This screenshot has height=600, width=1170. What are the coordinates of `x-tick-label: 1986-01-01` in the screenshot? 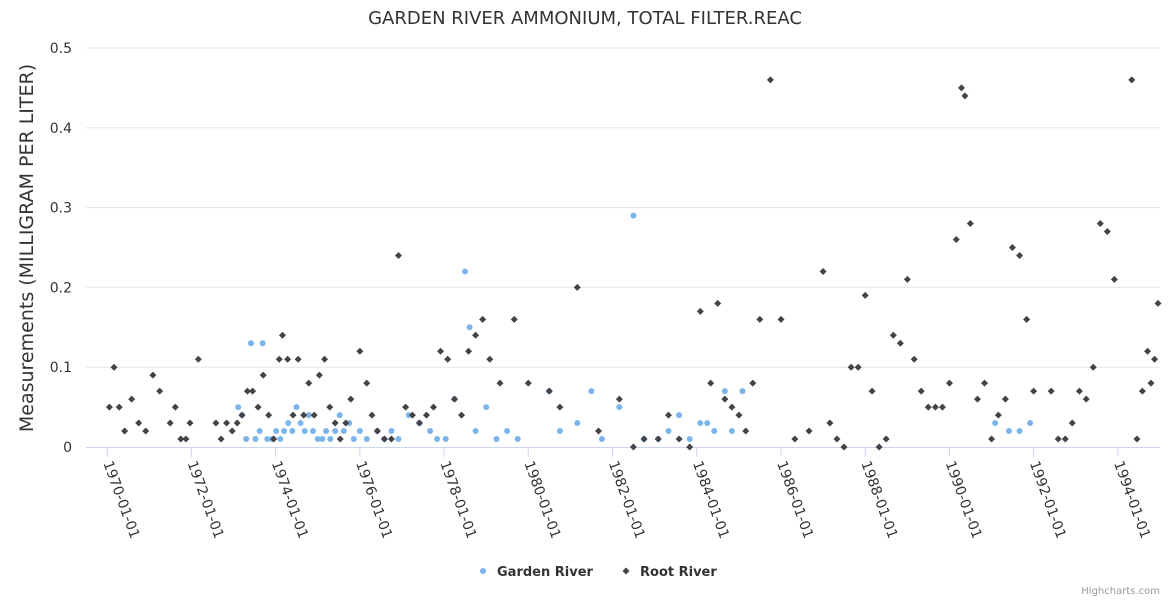 It's located at (794, 500).